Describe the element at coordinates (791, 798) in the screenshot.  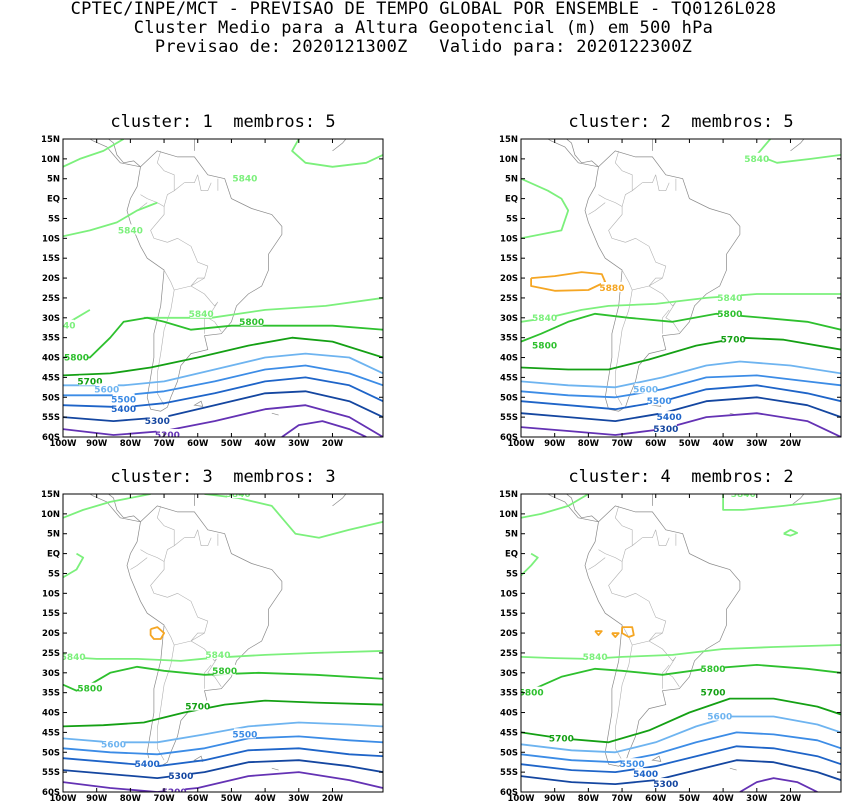
I see `lon-tick-label: 20W` at that location.